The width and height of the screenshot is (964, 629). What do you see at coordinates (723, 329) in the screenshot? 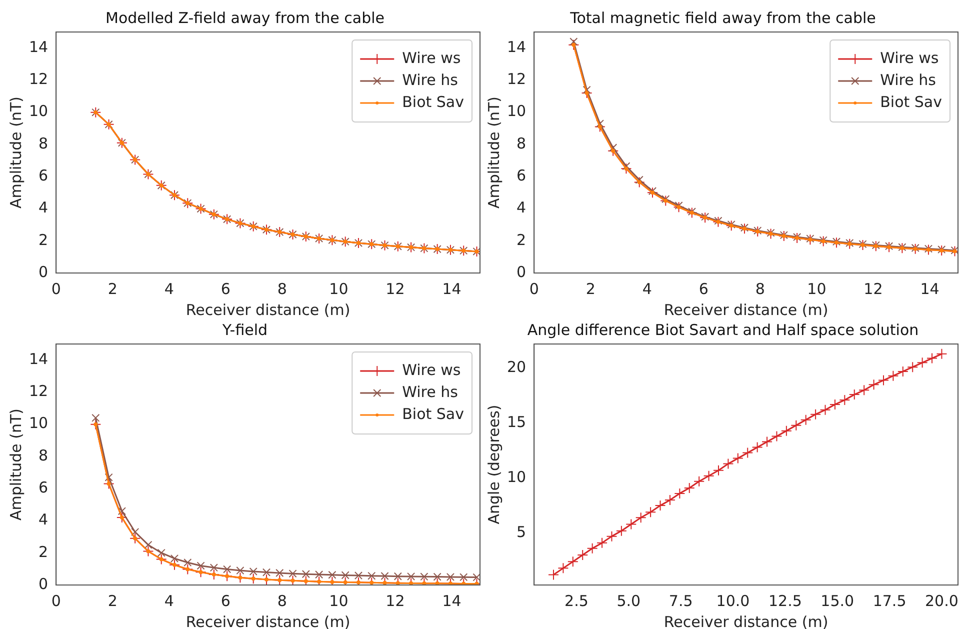
I see `chart-title: Angle difference Biot Savart and Half space solution` at bounding box center [723, 329].